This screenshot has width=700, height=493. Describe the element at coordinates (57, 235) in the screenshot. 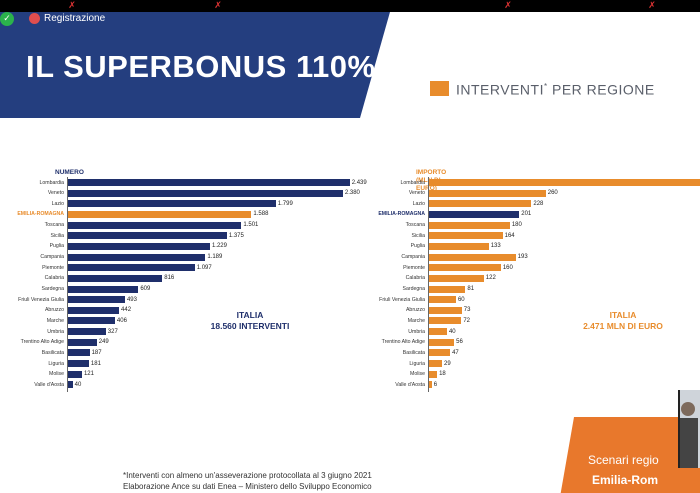

I see `category-label: Sicilia` at that location.